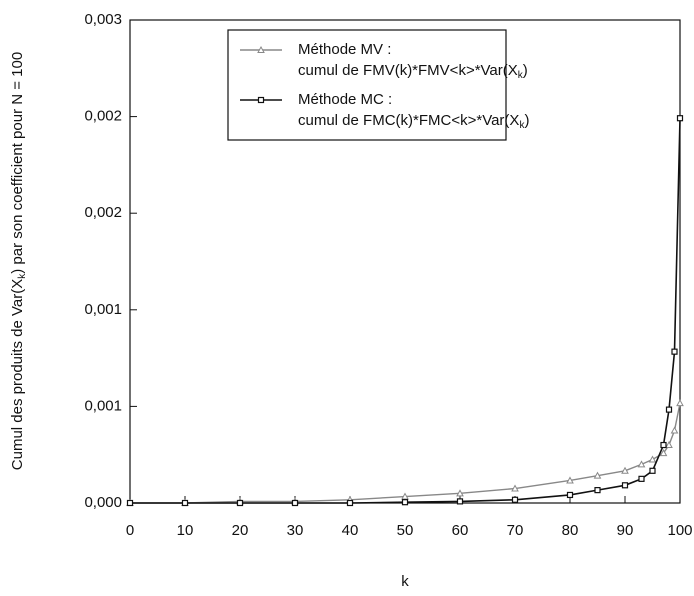 The image size is (694, 596). I want to click on legend-detail: cumul de FMC(k)*FMC<k>*Var(Xk), so click(413, 121).